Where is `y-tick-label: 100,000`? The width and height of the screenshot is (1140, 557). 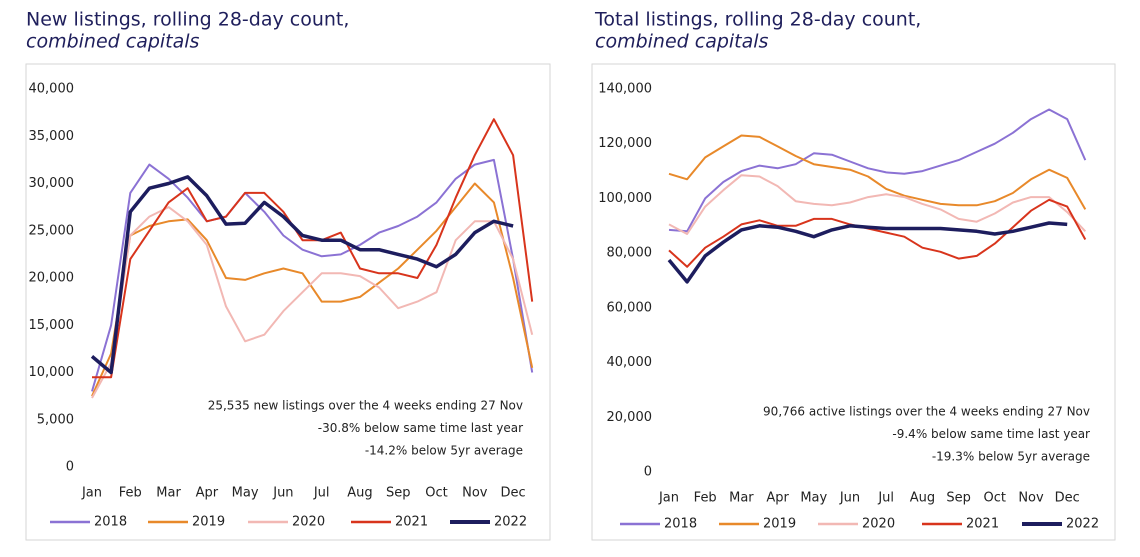 y-tick-label: 100,000 is located at coordinates (625, 198).